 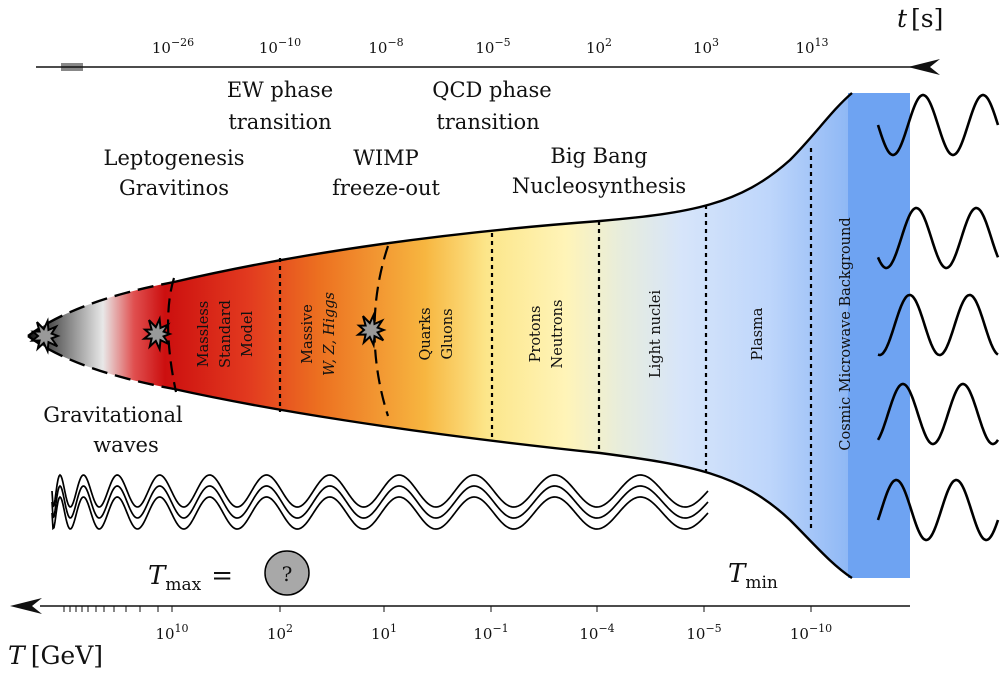 I want to click on era-cmb-label: Cosmic Microwave Background, so click(x=846, y=333).